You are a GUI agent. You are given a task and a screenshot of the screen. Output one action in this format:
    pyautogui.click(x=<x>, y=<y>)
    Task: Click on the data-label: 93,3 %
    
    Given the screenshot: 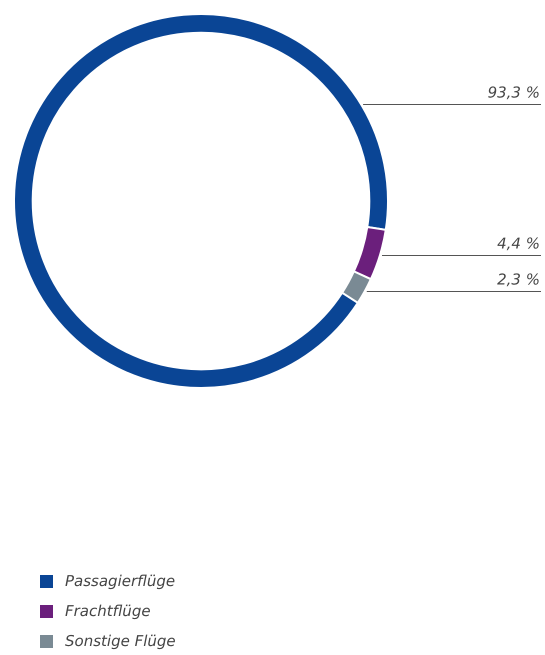 What is the action you would take?
    pyautogui.click(x=514, y=93)
    